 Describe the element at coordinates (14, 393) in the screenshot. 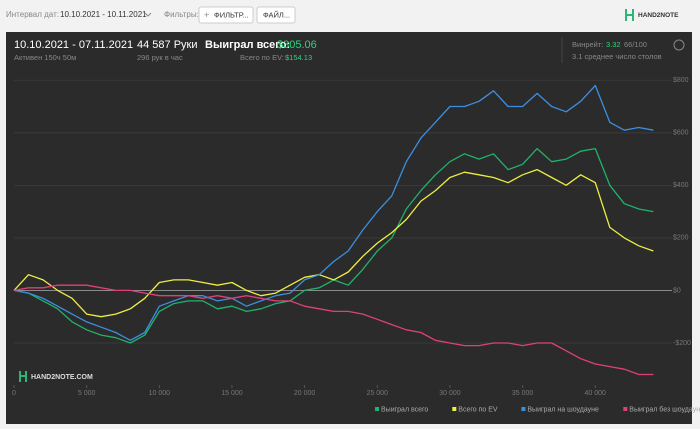

I see `x-tick-label: 0` at that location.